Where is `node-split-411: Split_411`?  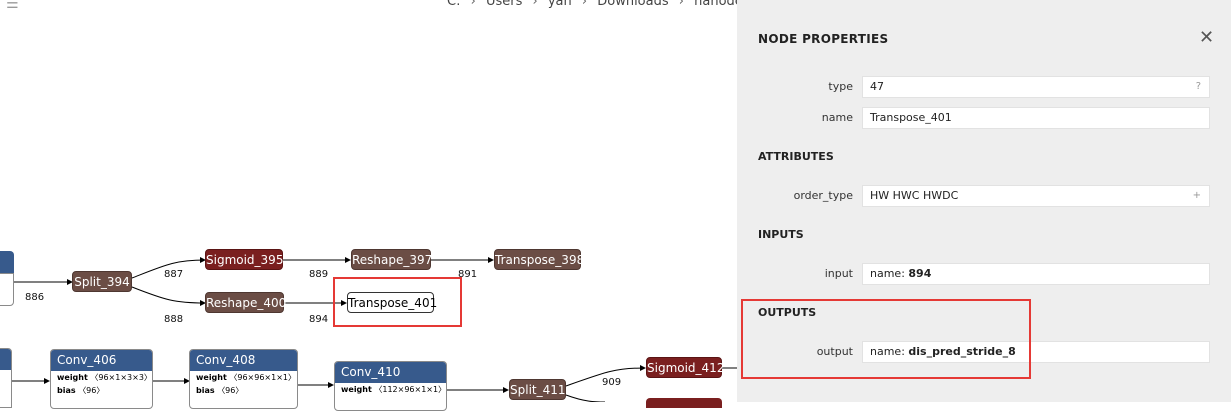
node-split-411: Split_411 is located at coordinates (537, 389).